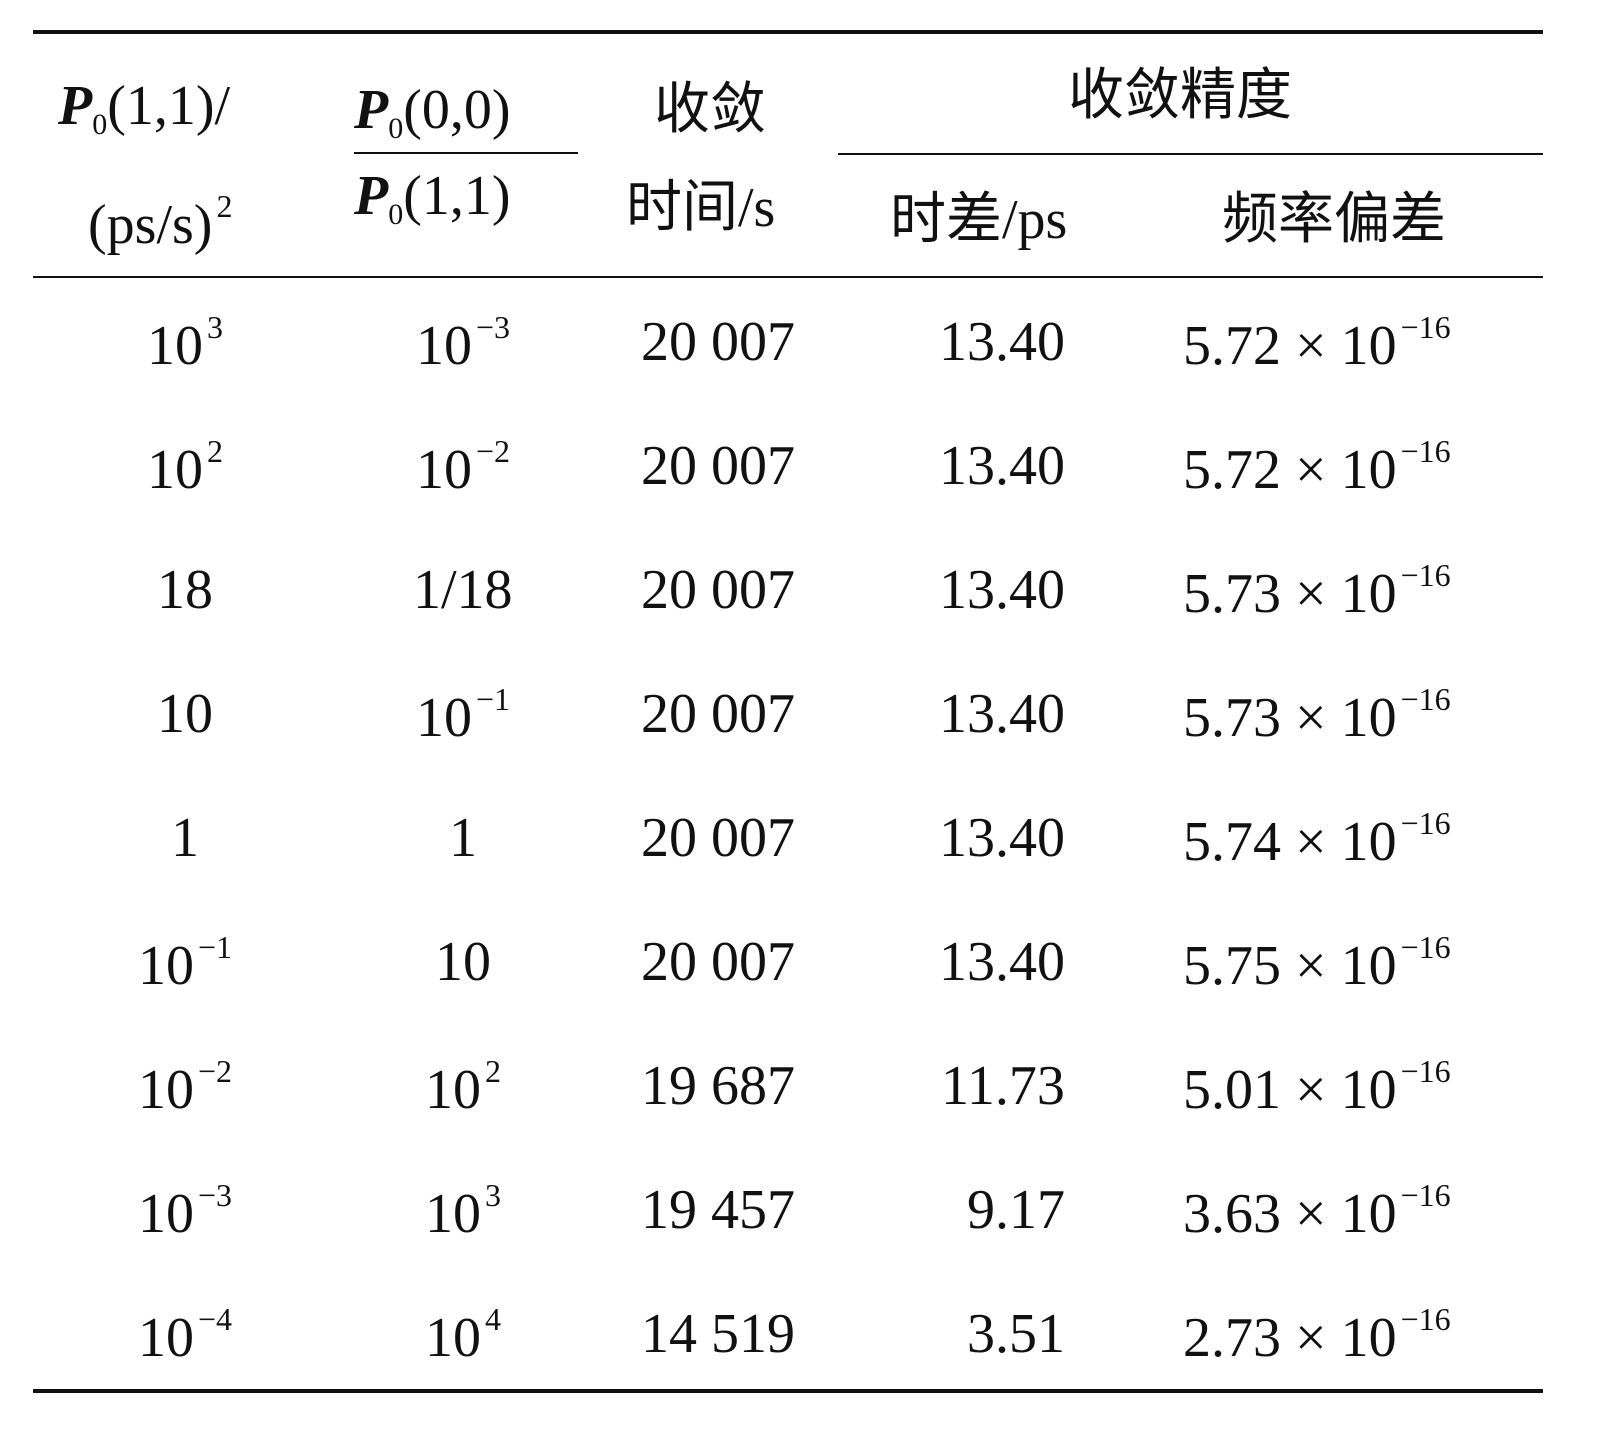 Image resolution: width=1599 pixels, height=1431 pixels. I want to click on table-cell: 5.01 × 10 −16, so click(1317, 1086).